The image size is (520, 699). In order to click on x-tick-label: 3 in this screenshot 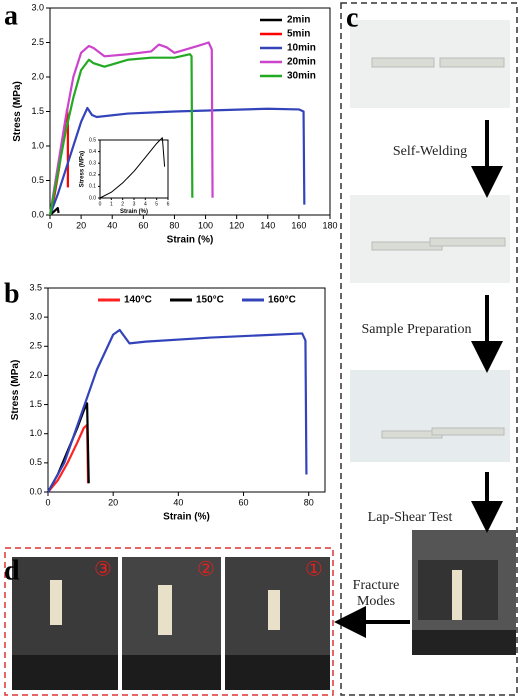, I will do `click(134, 204)`.